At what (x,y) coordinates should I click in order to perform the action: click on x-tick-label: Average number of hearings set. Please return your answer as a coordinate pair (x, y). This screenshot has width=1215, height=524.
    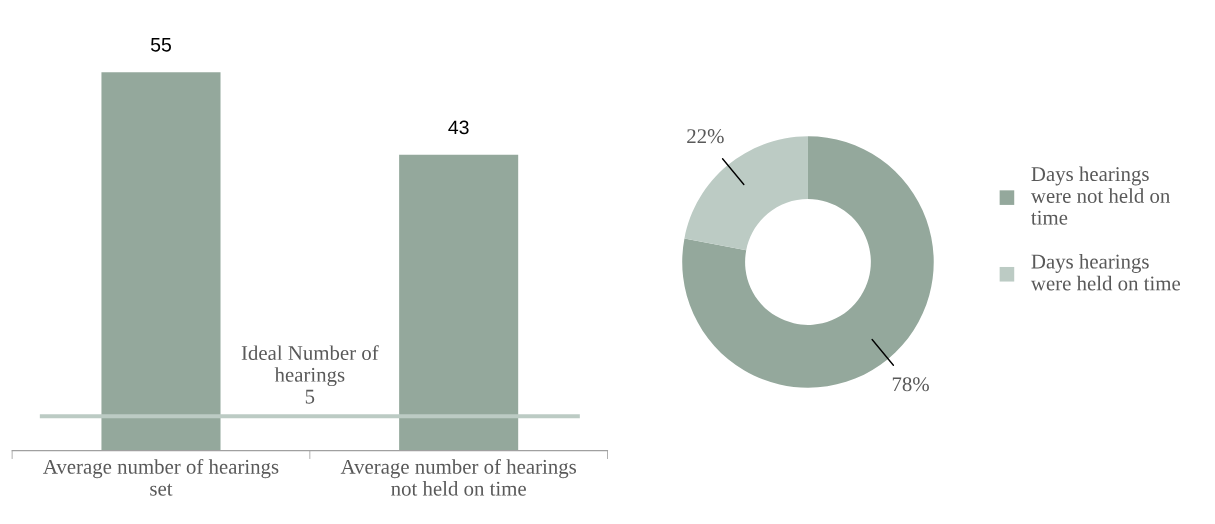
    Looking at the image, I should click on (161, 477).